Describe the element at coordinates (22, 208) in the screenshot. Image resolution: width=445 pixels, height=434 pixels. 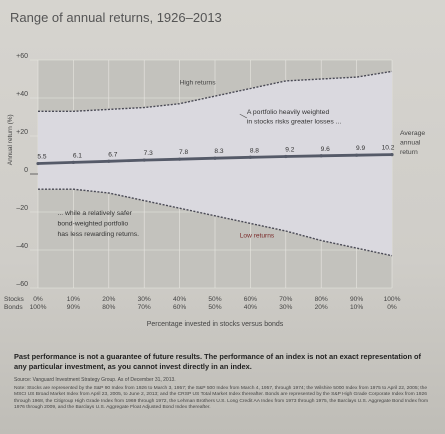
I see `y-tick-label: –20` at that location.